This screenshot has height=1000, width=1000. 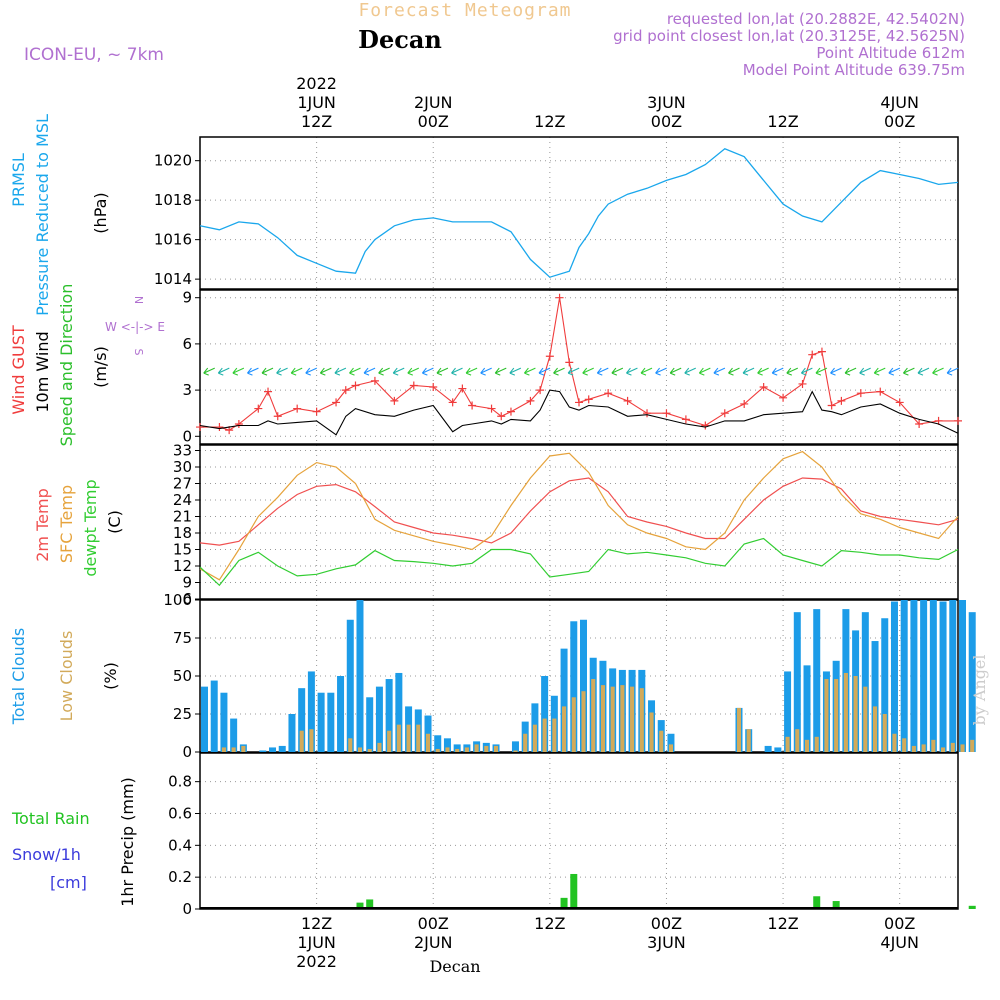 What do you see at coordinates (138, 352) in the screenshot?
I see `compass-s: S` at bounding box center [138, 352].